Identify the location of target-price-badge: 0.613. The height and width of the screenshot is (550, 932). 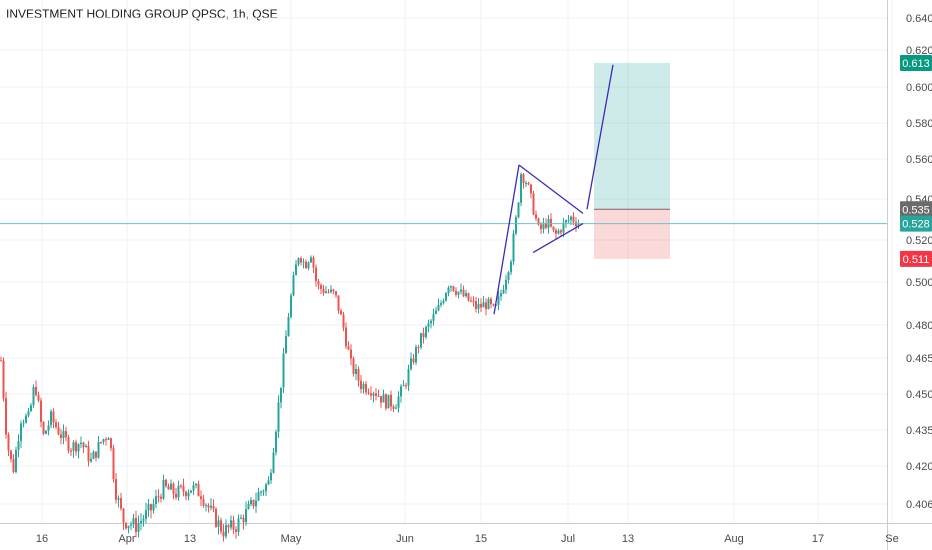
(916, 64).